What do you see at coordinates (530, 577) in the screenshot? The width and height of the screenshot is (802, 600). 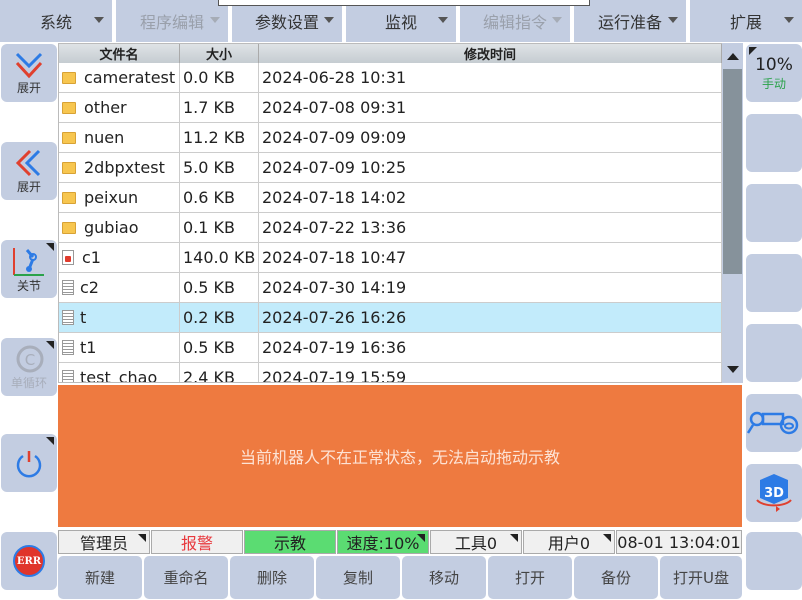 I see `open-button: 打开` at bounding box center [530, 577].